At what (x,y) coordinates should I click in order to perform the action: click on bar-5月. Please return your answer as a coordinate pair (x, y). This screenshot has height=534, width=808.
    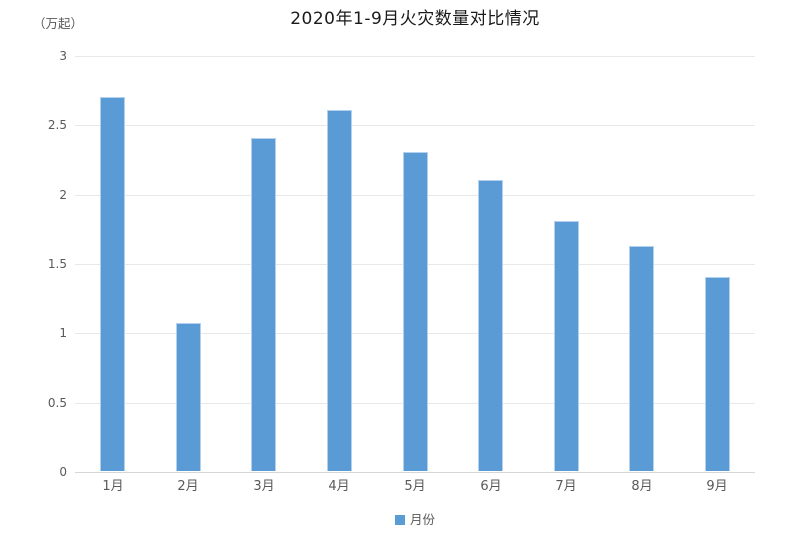
    Looking at the image, I should click on (415, 311).